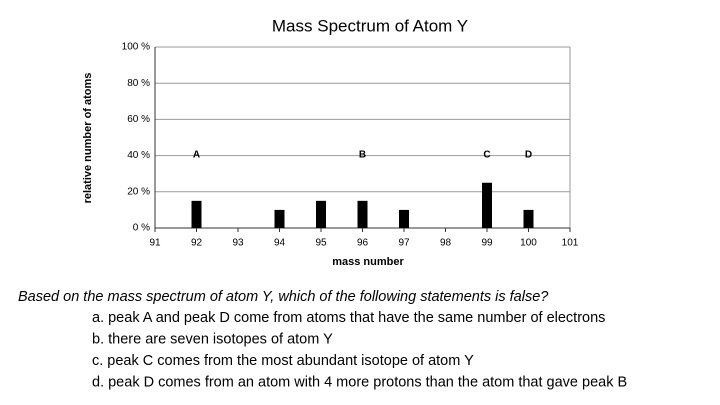 The image size is (720, 405). What do you see at coordinates (141, 228) in the screenshot?
I see `y-tick-label: 0 %` at bounding box center [141, 228].